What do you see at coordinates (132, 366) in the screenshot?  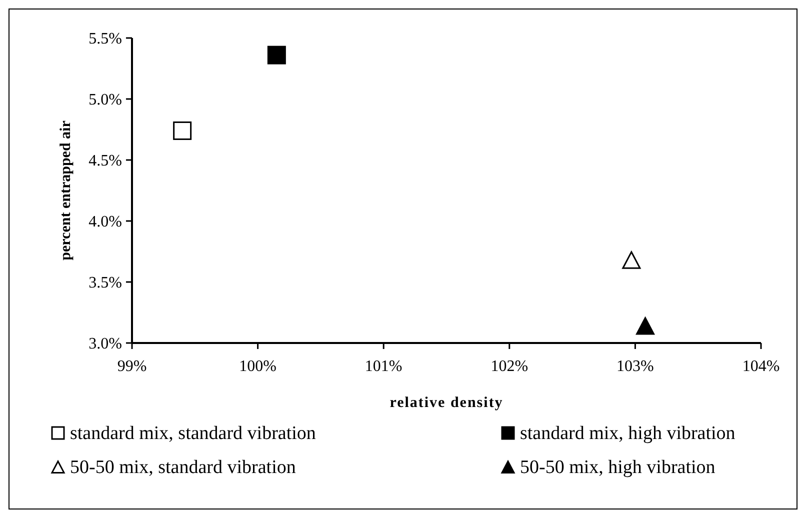 I see `x-tick-label: 99%` at bounding box center [132, 366].